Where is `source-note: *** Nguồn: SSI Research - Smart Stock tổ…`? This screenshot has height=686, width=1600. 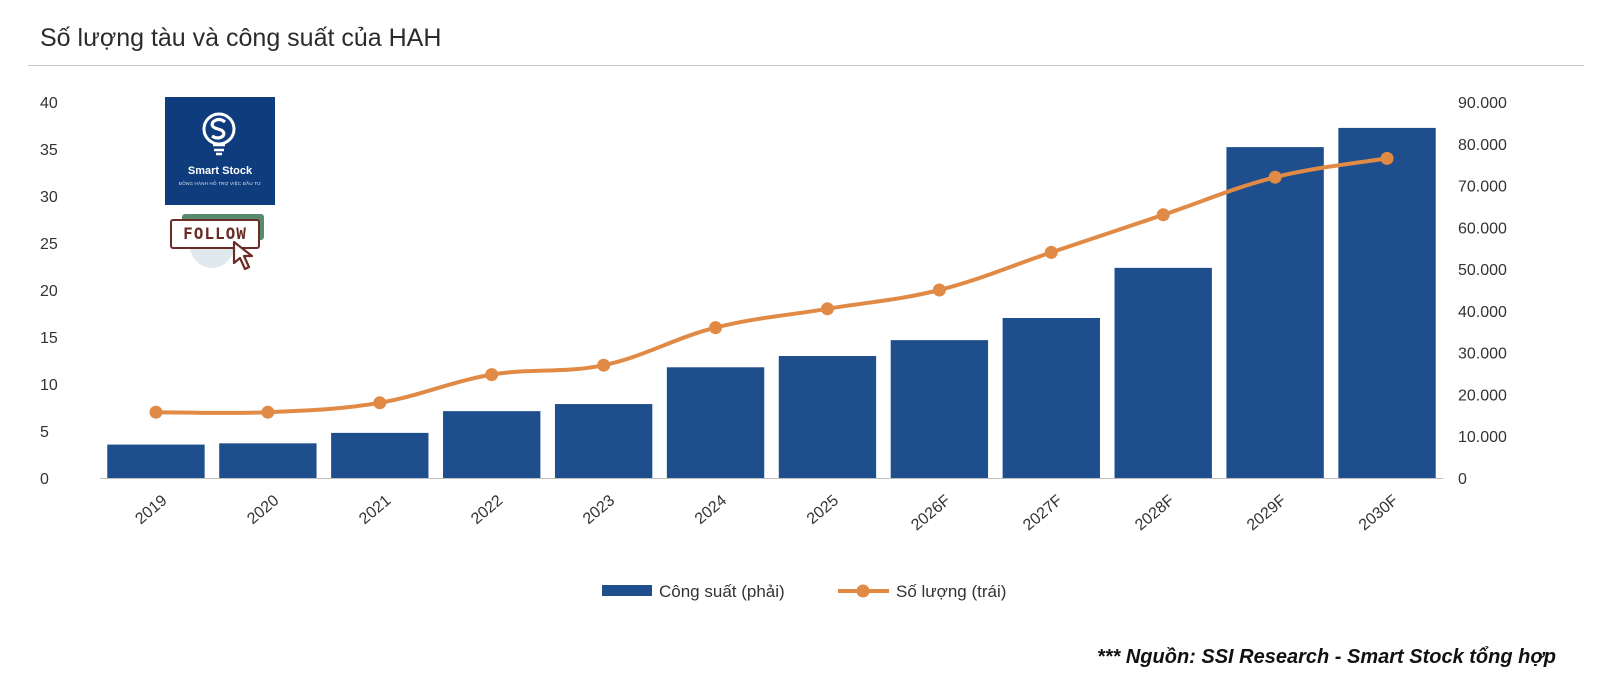 source-note: *** Nguồn: SSI Research - Smart Stock tổ… is located at coordinates (1326, 657).